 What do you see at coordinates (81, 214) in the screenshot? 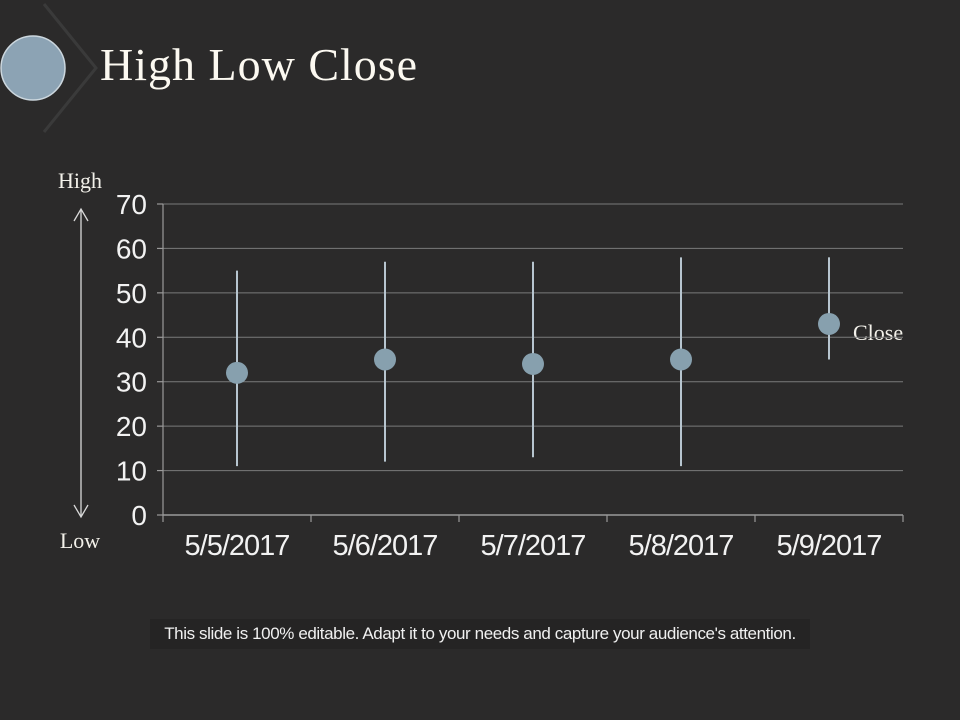
I see `arrow-head-up-icon` at bounding box center [81, 214].